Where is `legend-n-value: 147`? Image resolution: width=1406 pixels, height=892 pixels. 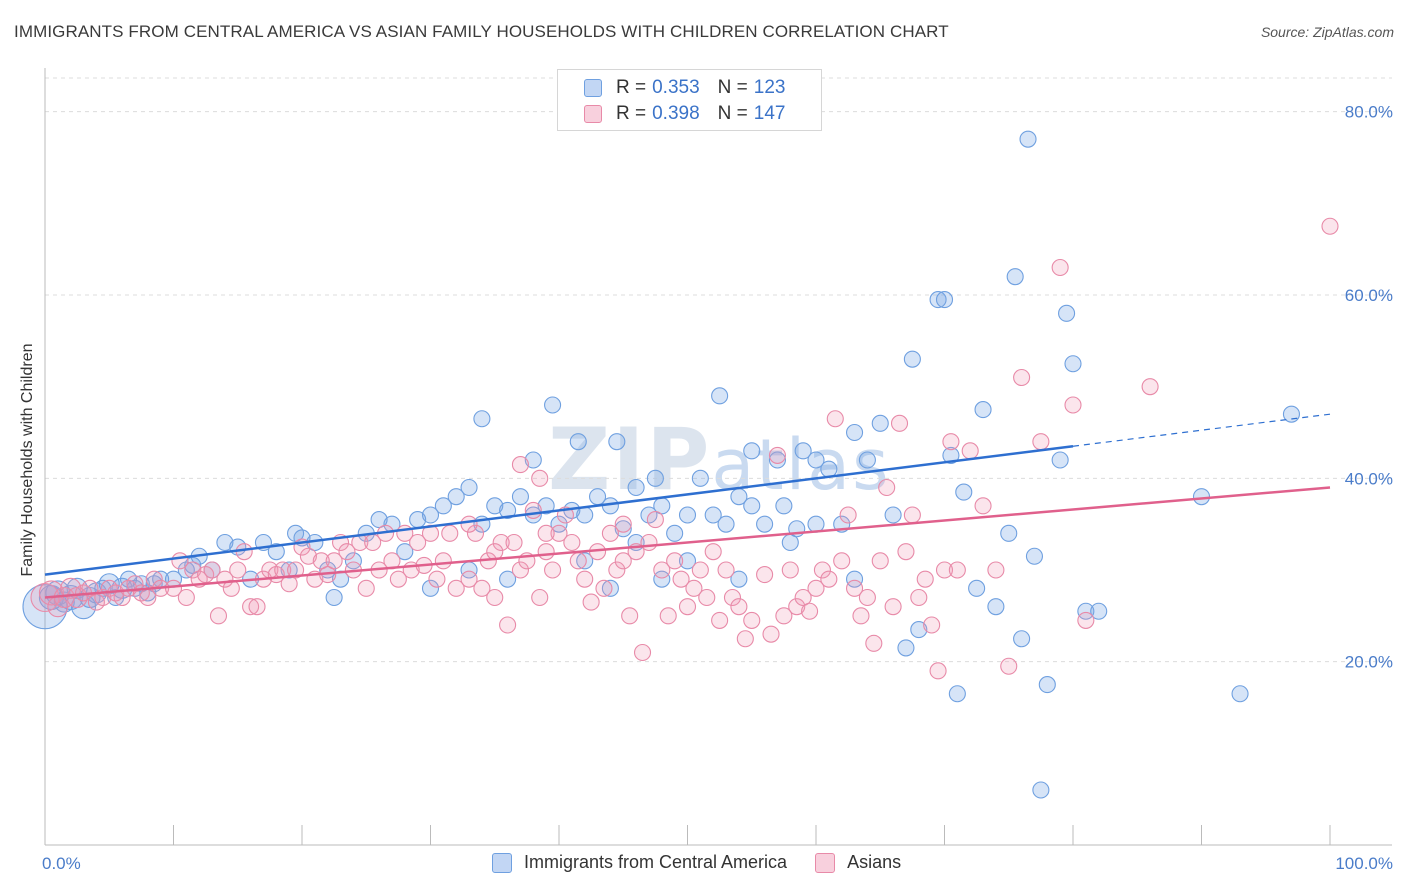
legend-n-value: 147 is located at coordinates (769, 113).